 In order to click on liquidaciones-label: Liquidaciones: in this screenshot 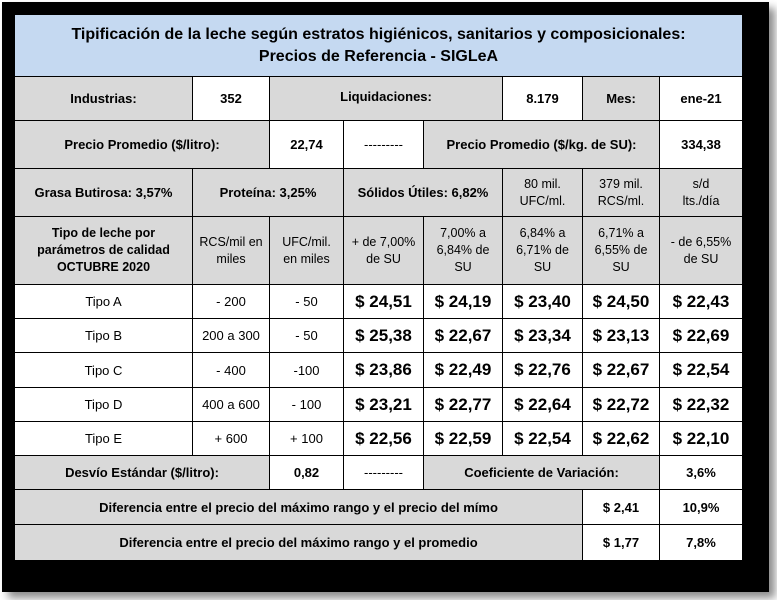, I will do `click(386, 98)`.